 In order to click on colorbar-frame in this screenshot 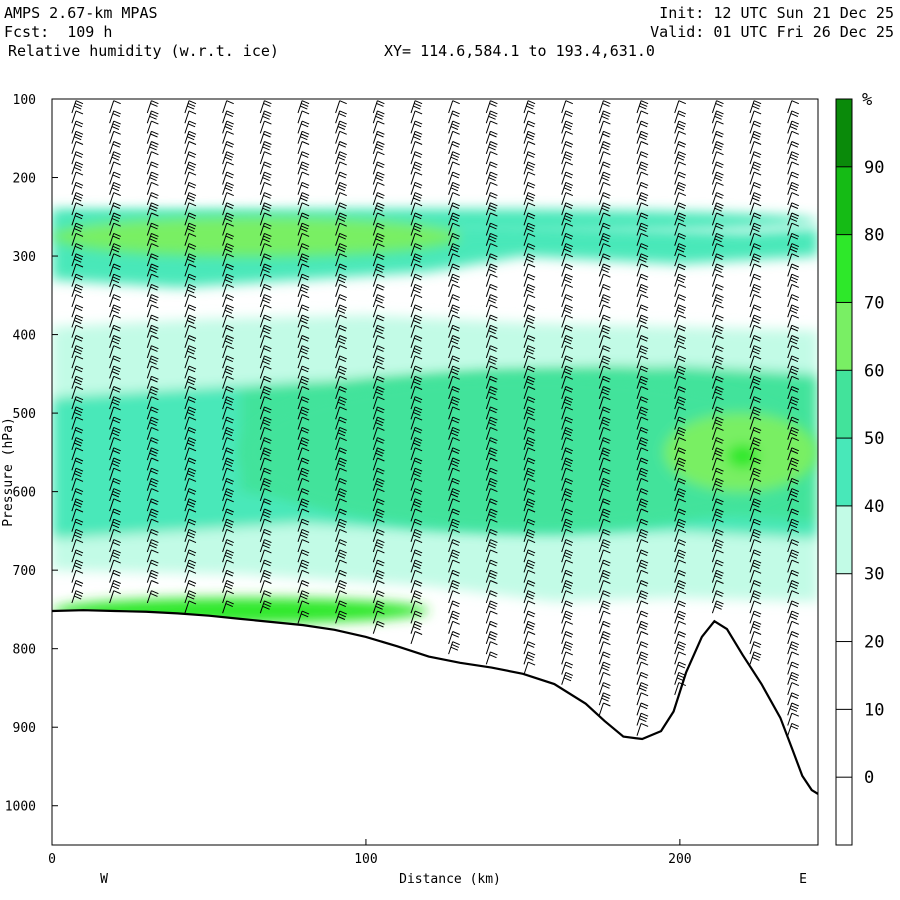, I will do `click(844, 472)`.